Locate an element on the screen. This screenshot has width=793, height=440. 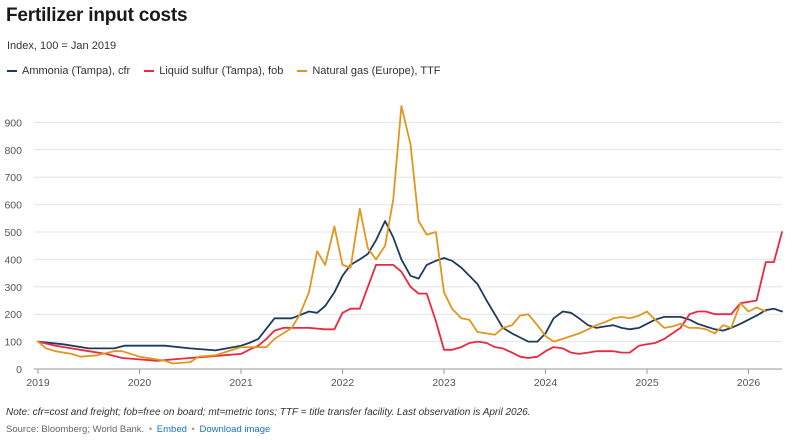
y-tick-label: 600 is located at coordinates (13, 206).